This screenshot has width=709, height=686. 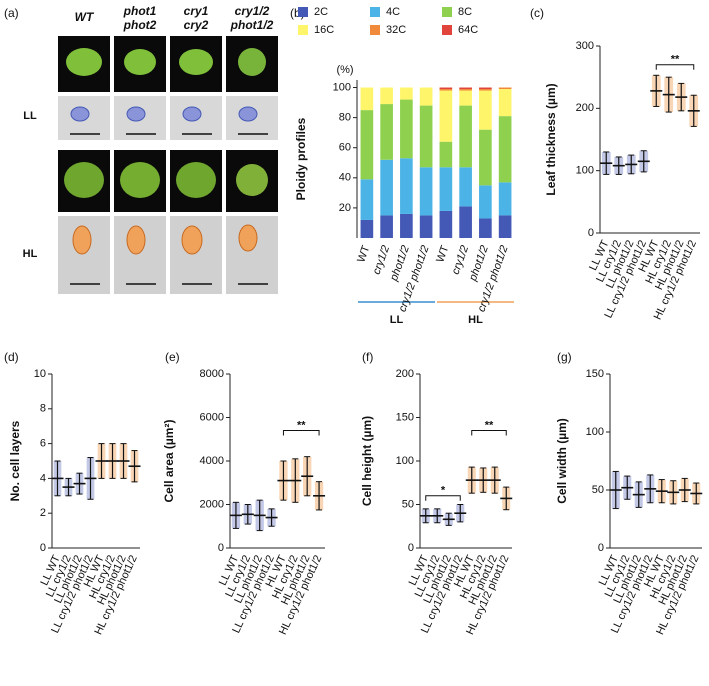 What do you see at coordinates (169, 209) in the screenshot?
I see `scale-bars` at bounding box center [169, 209].